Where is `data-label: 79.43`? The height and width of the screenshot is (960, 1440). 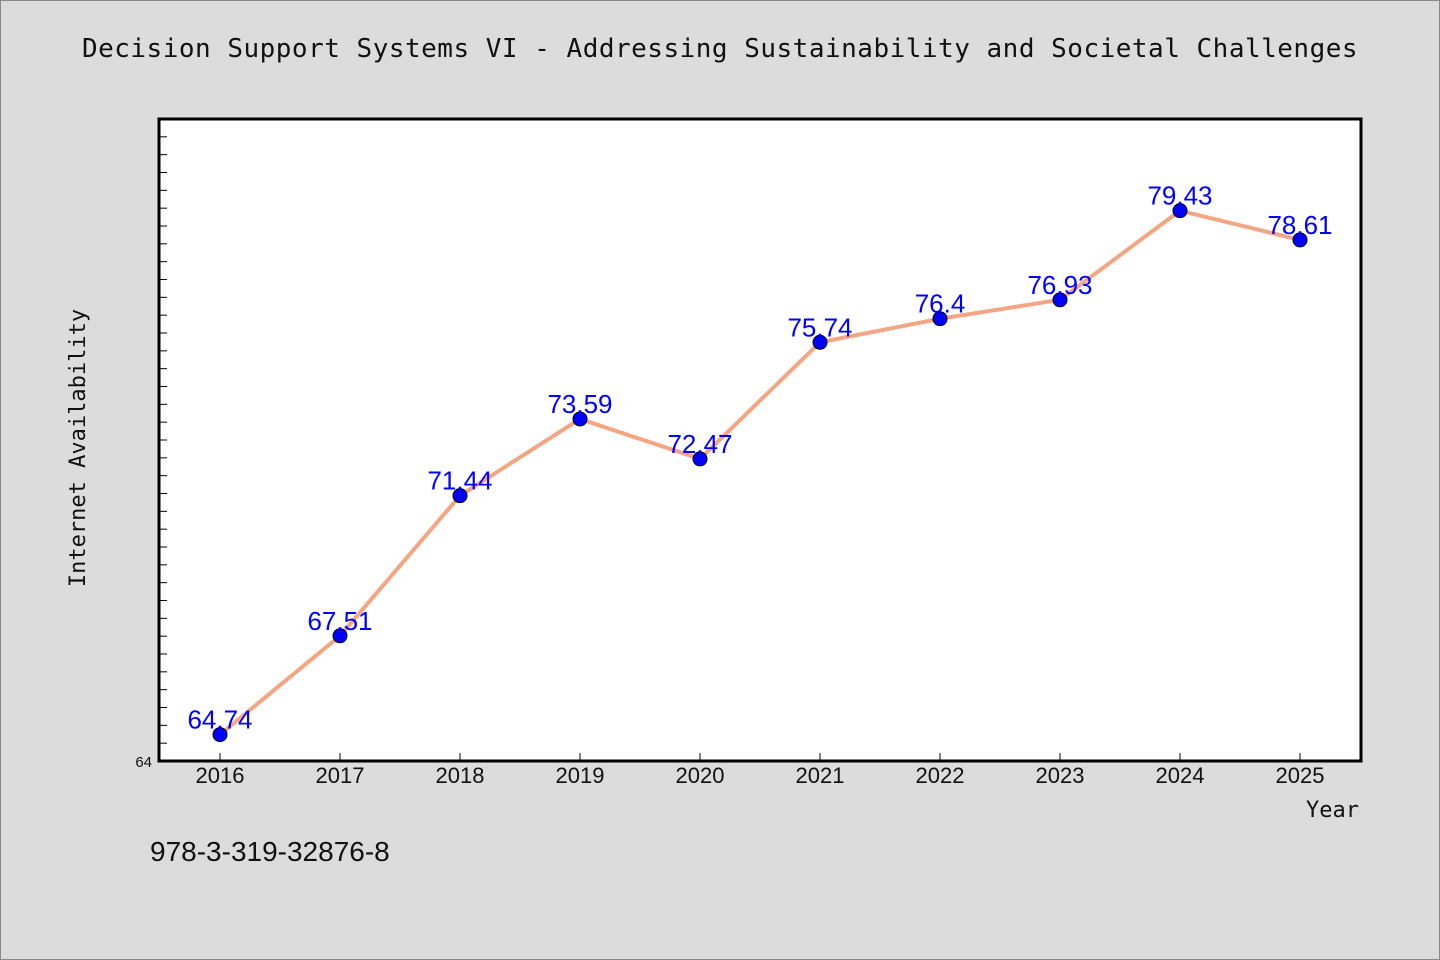
data-label: 79.43 is located at coordinates (1179, 196).